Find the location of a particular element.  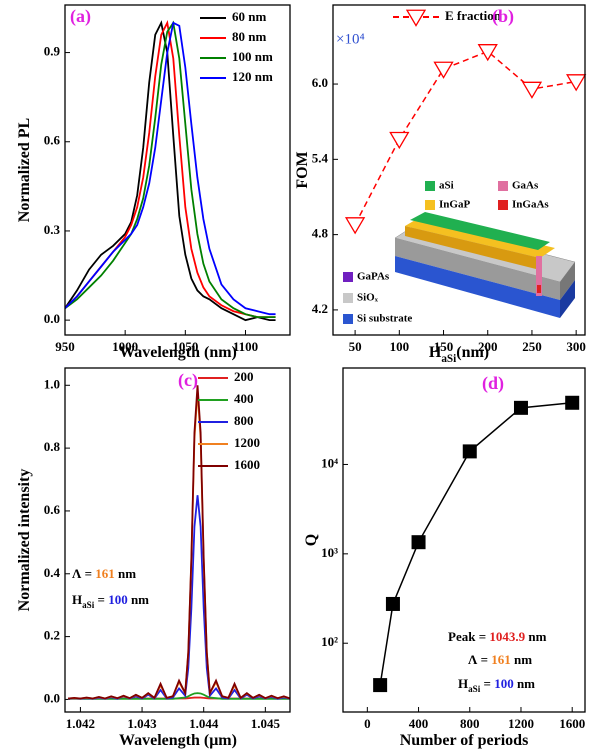

x-axis-label-part: Wavelength (nm) is located at coordinates (178, 352).